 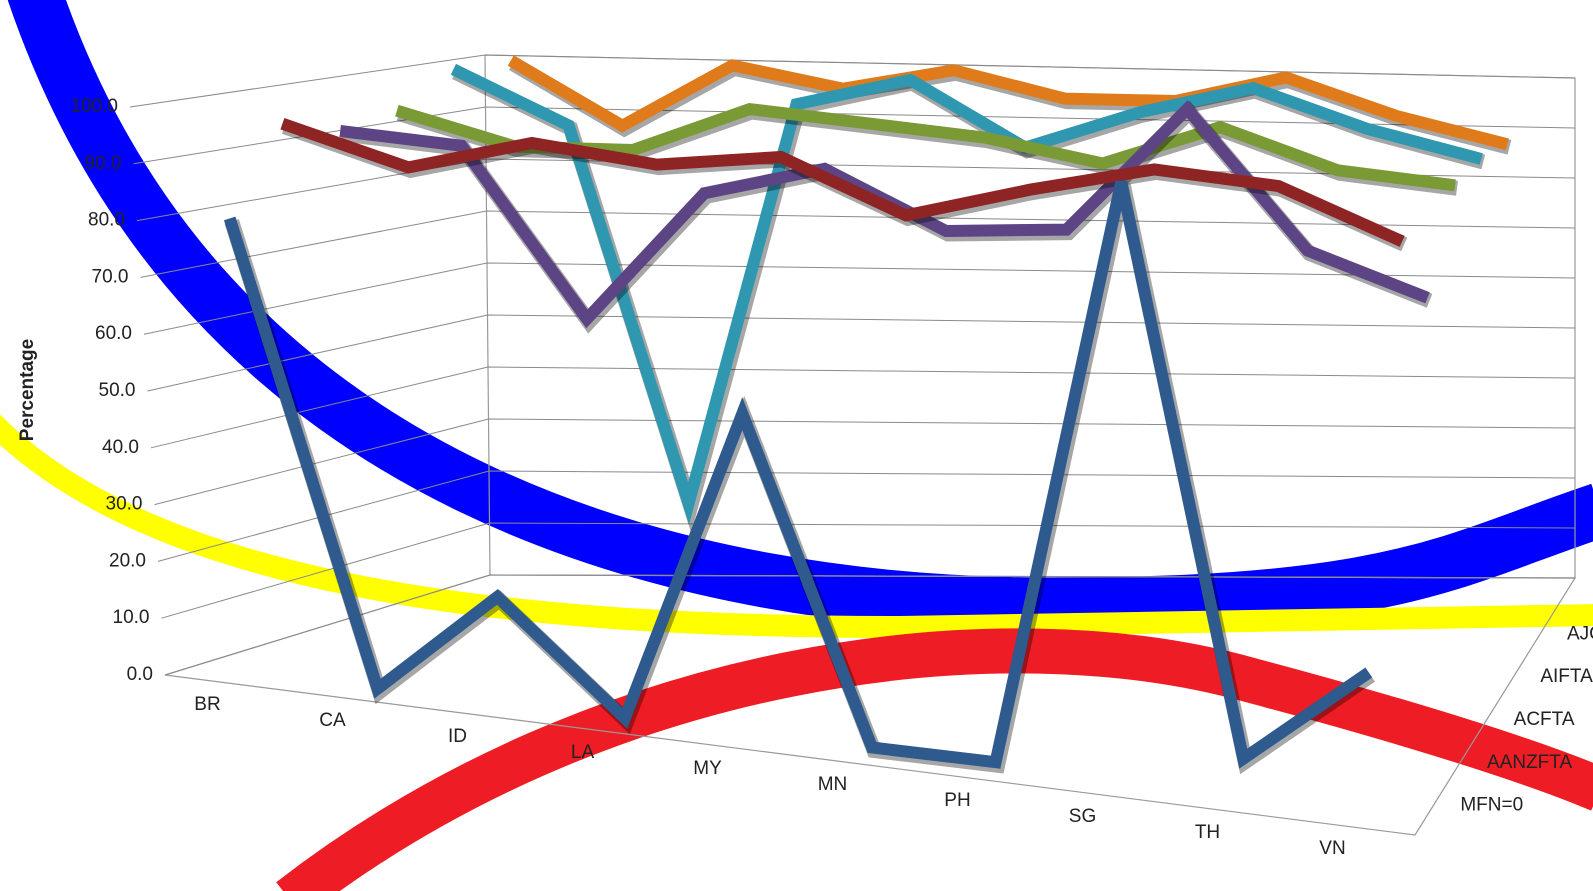 I want to click on y-tick-label: 30.0, so click(x=124, y=504).